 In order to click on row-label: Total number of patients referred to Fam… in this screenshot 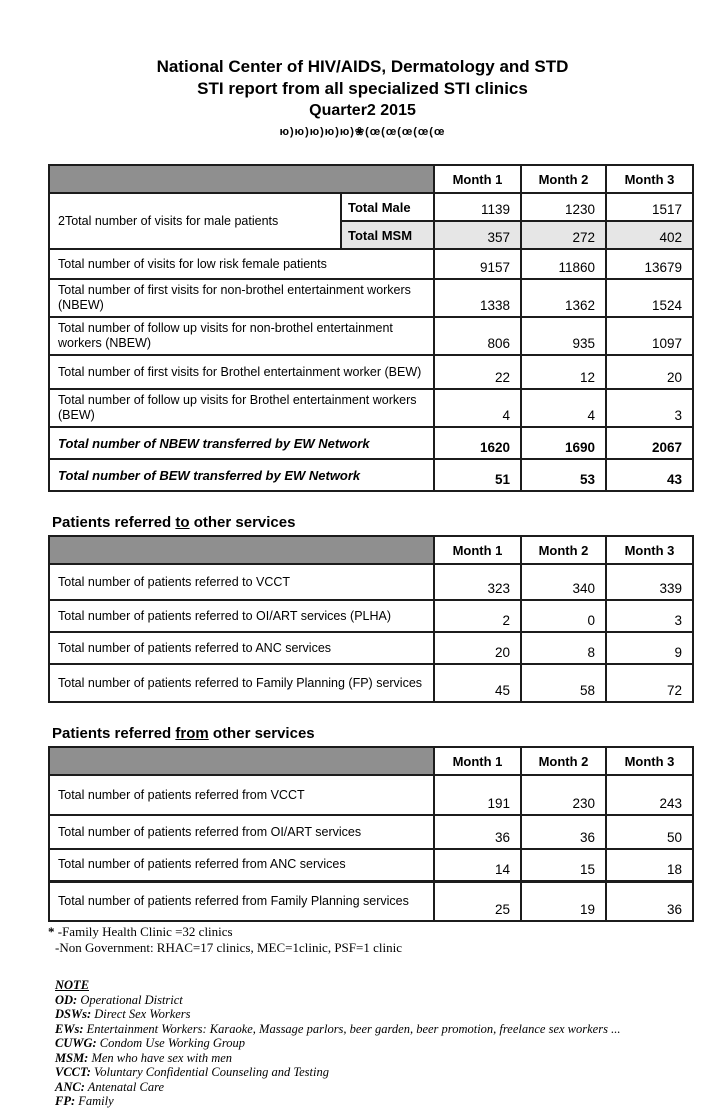, I will do `click(241, 683)`.